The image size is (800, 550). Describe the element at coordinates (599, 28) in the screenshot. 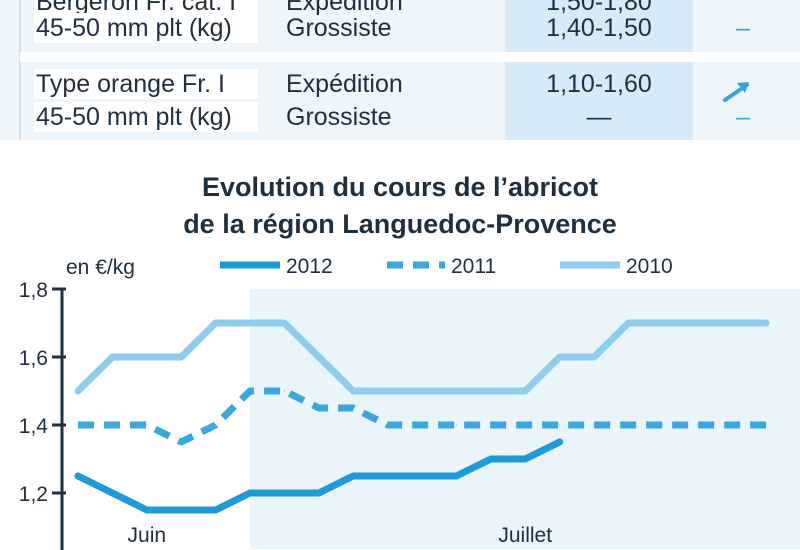

I see `price-range: 1,40-1,50` at that location.